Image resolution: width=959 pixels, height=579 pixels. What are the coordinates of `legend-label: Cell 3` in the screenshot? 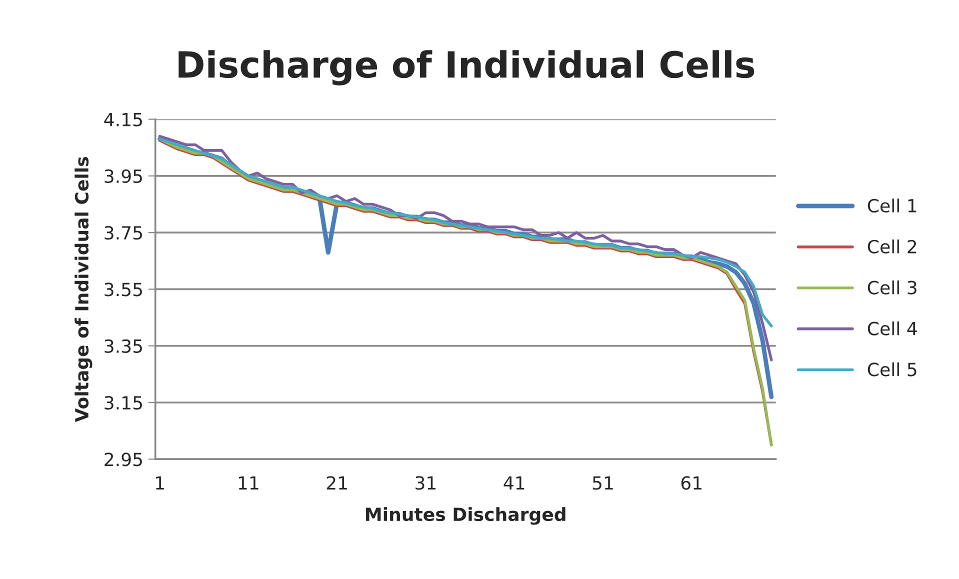 It's located at (892, 287).